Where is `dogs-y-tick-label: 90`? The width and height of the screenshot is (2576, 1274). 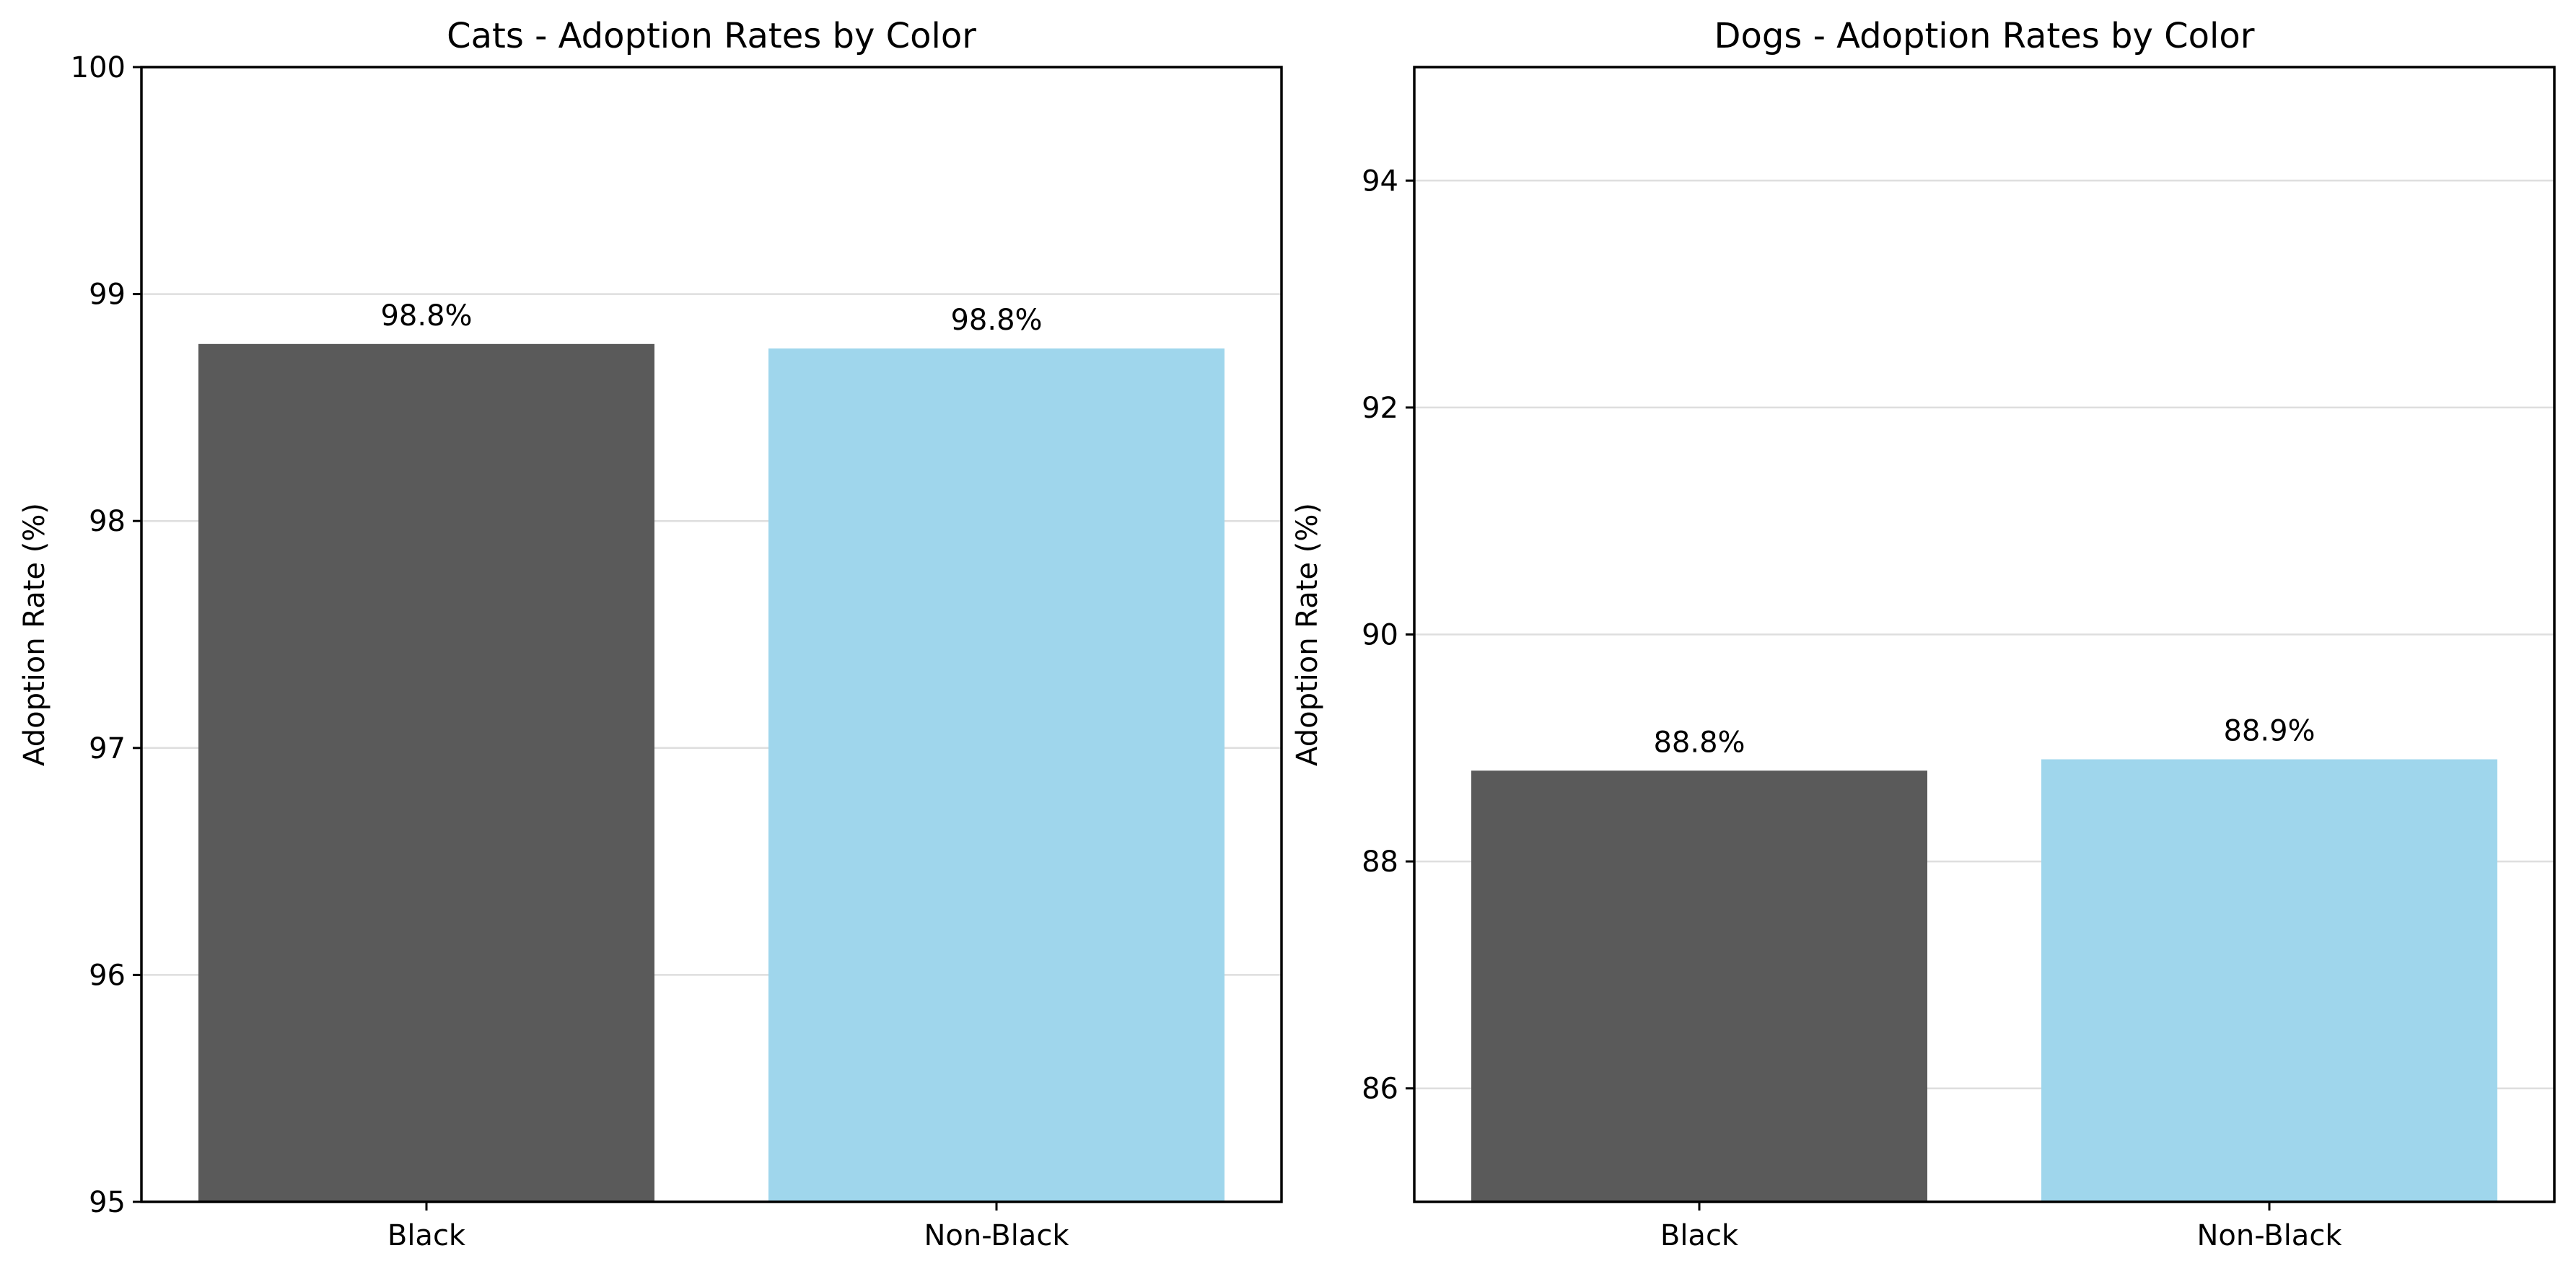 dogs-y-tick-label: 90 is located at coordinates (1380, 635).